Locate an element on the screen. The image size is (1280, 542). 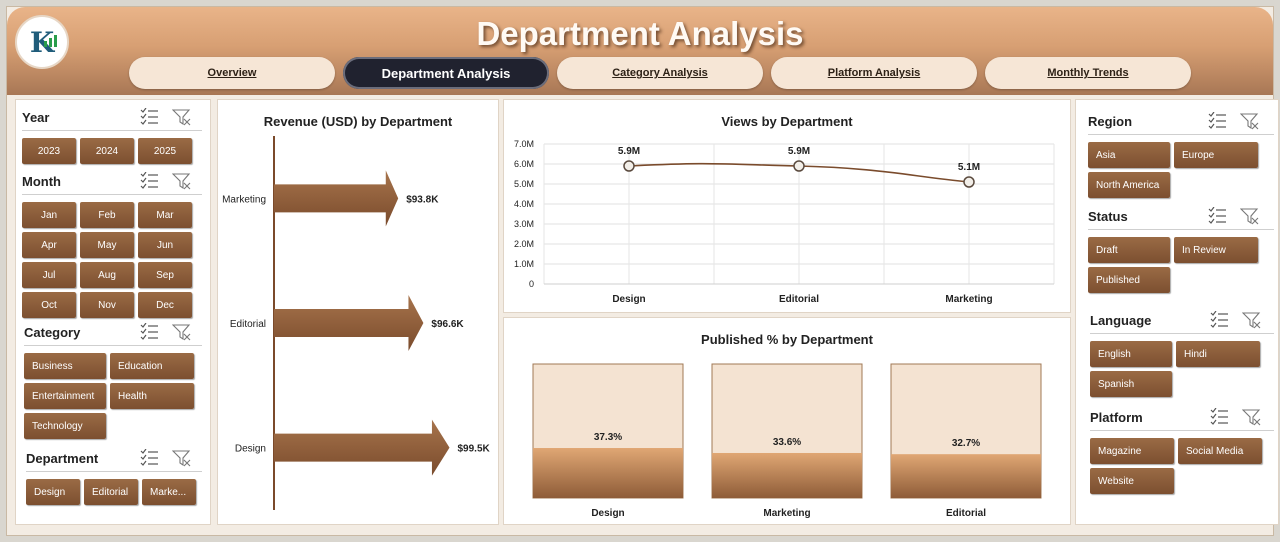
revenue-category-label: Design is located at coordinates (250, 449).